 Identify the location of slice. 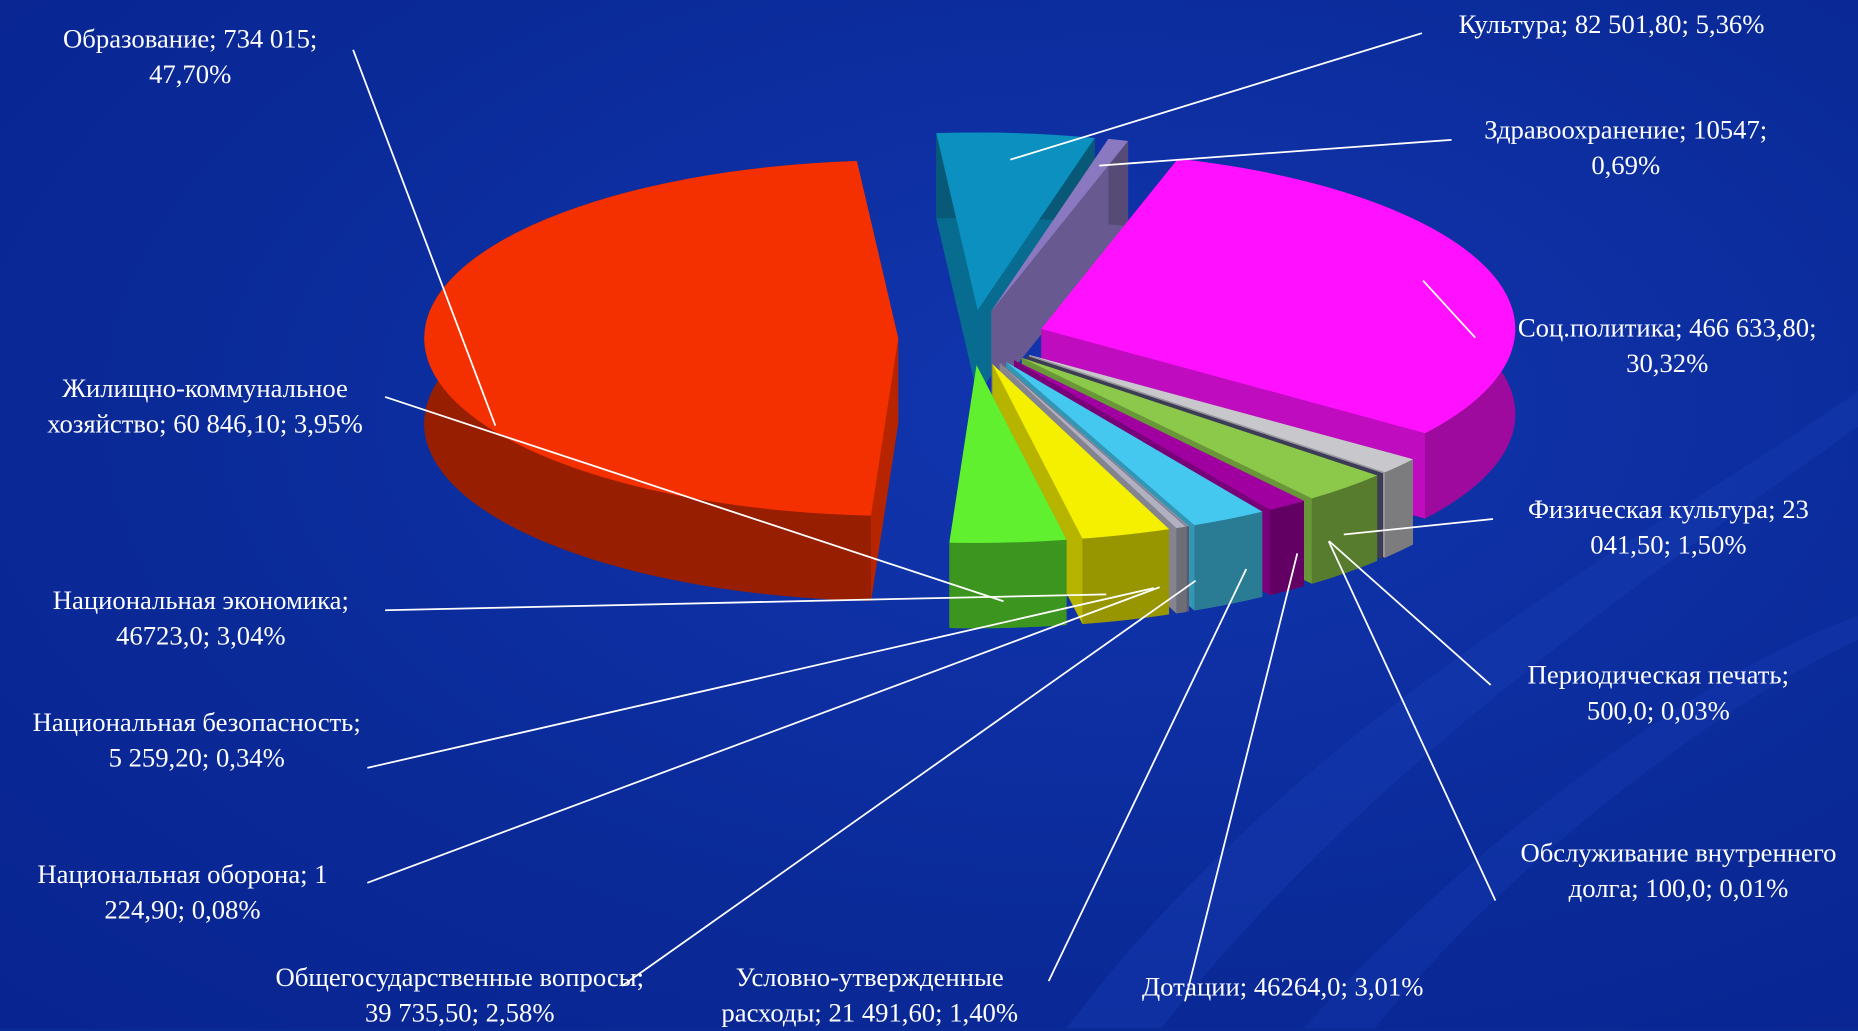
(661, 381).